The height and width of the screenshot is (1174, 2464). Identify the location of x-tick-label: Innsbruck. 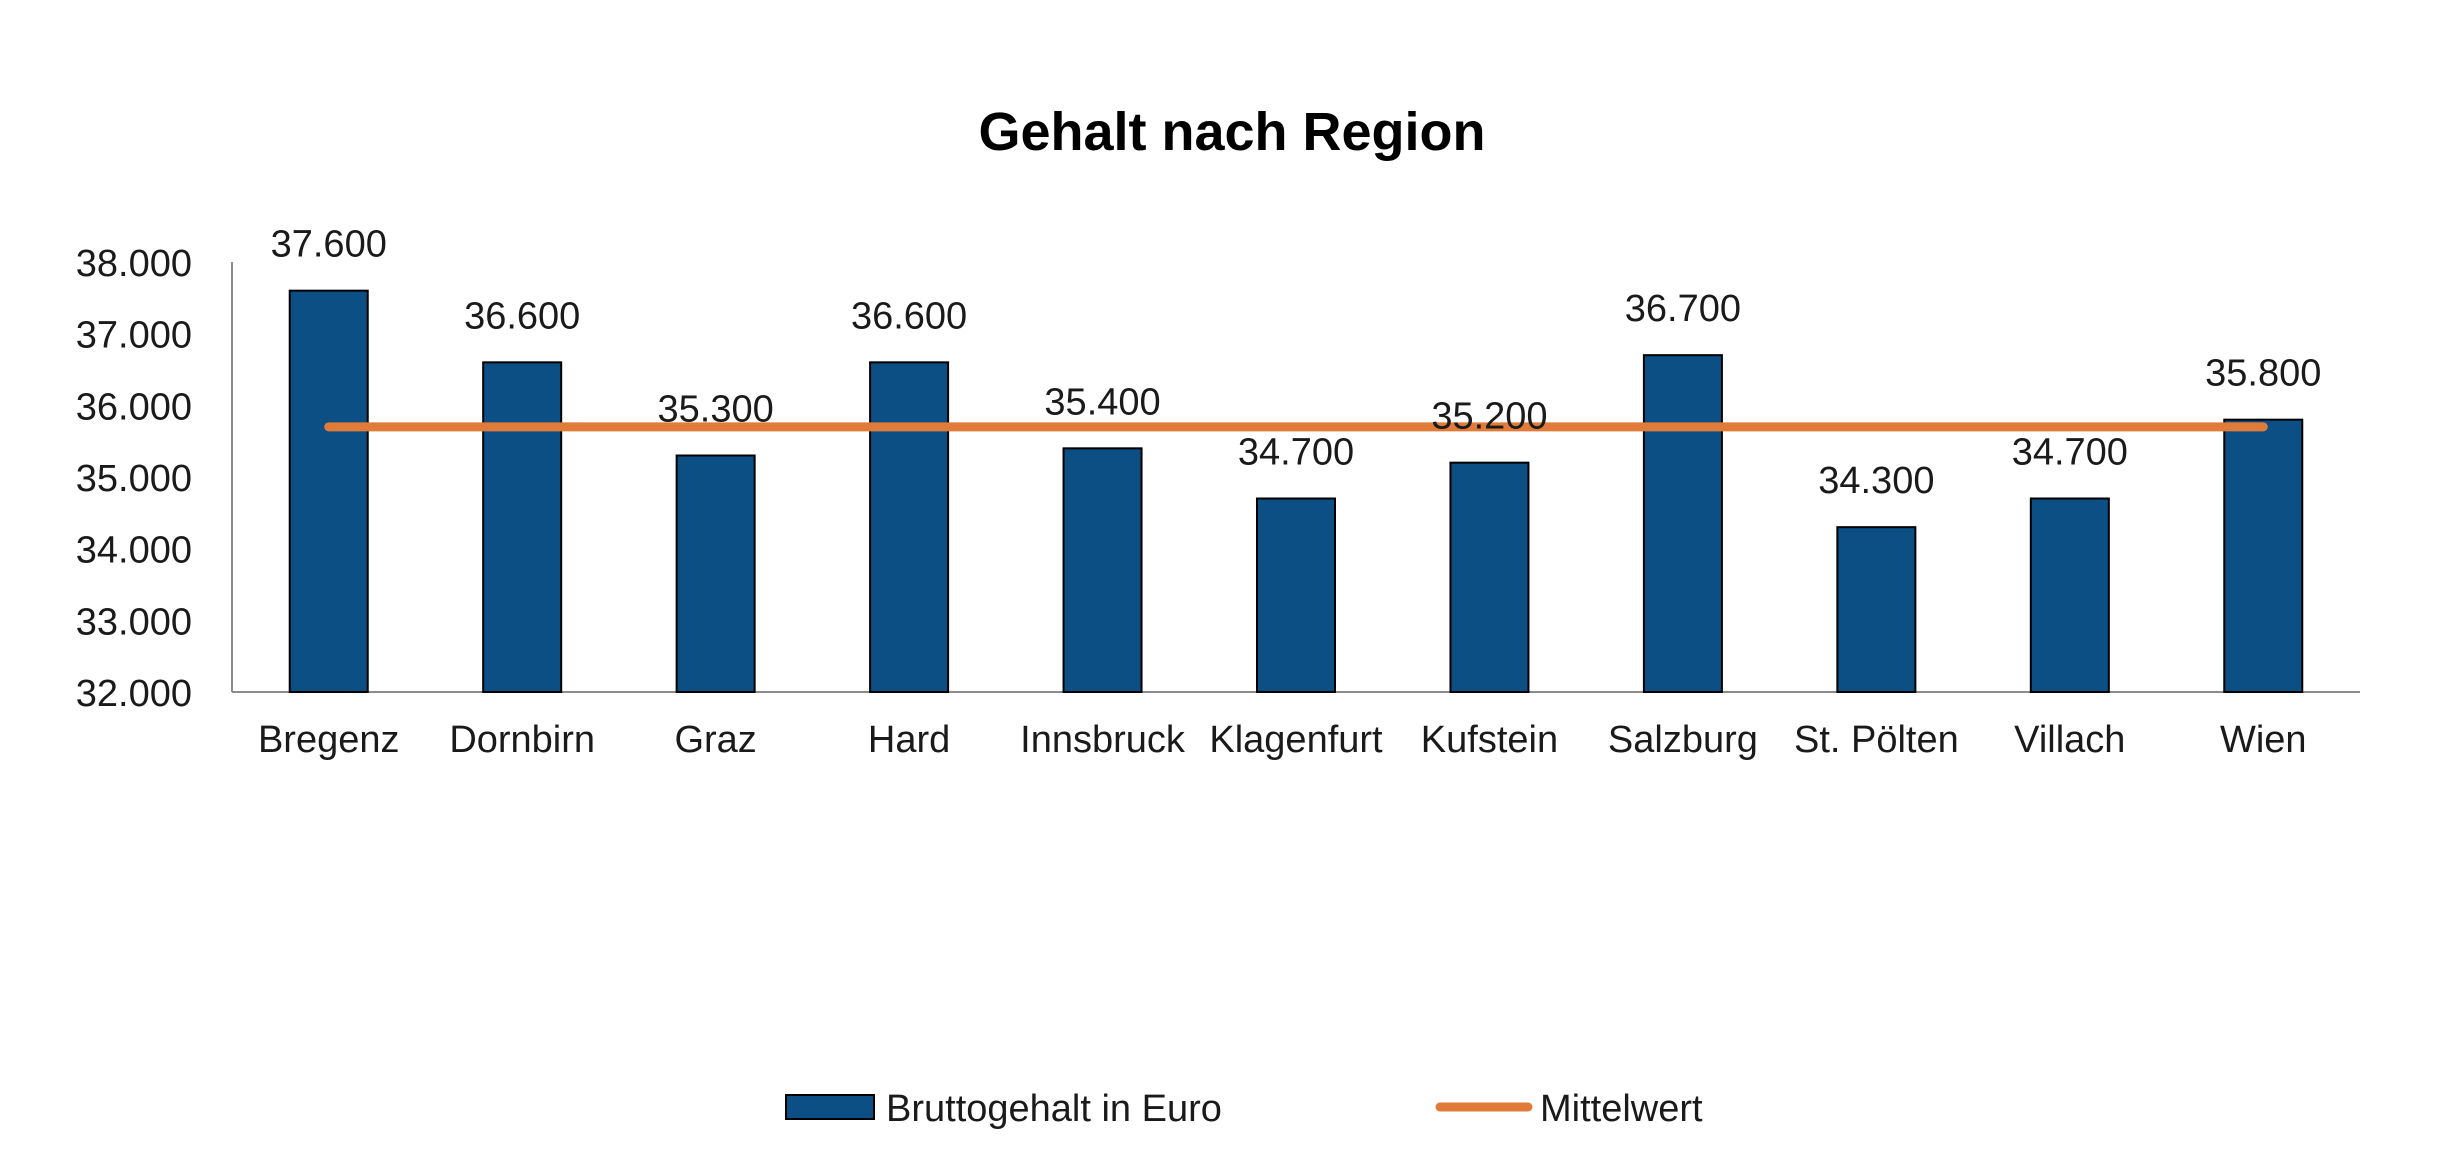
(1103, 740).